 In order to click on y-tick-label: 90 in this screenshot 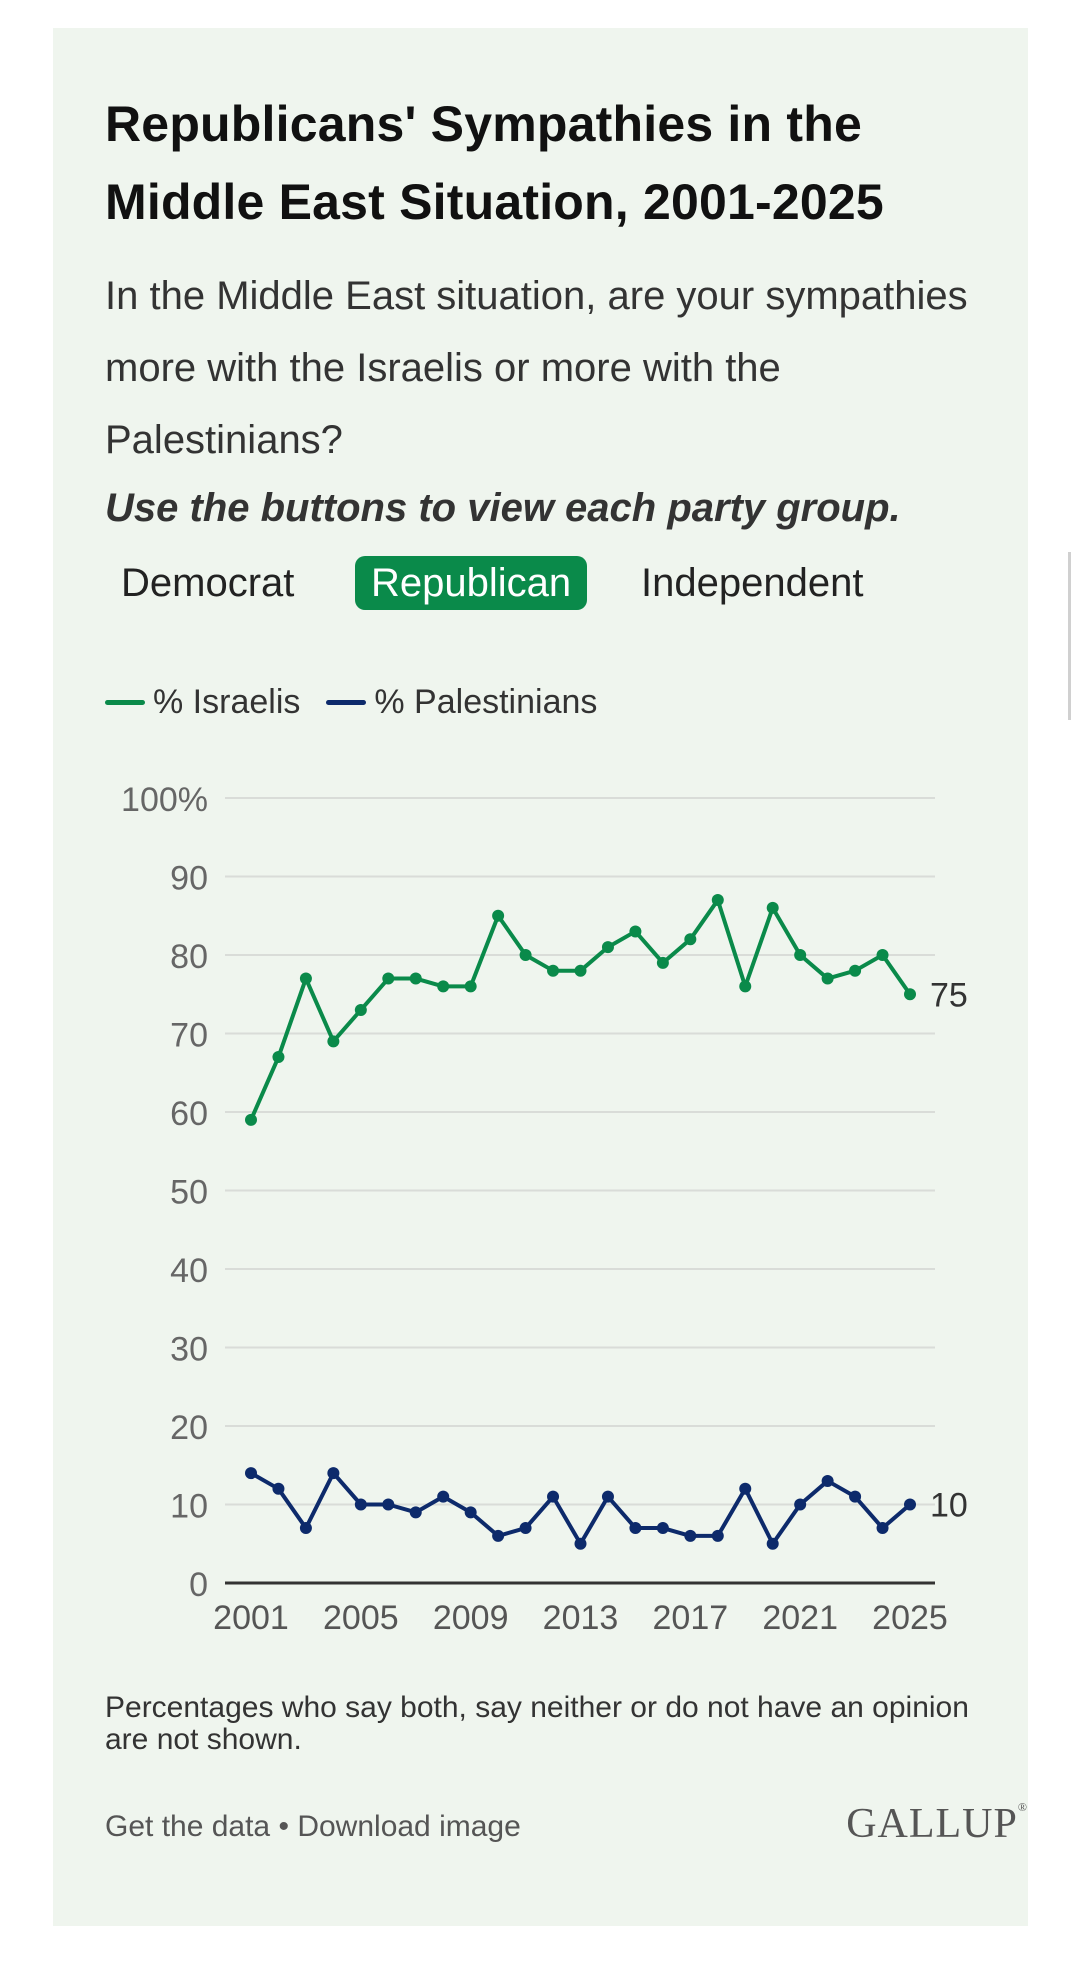, I will do `click(189, 879)`.